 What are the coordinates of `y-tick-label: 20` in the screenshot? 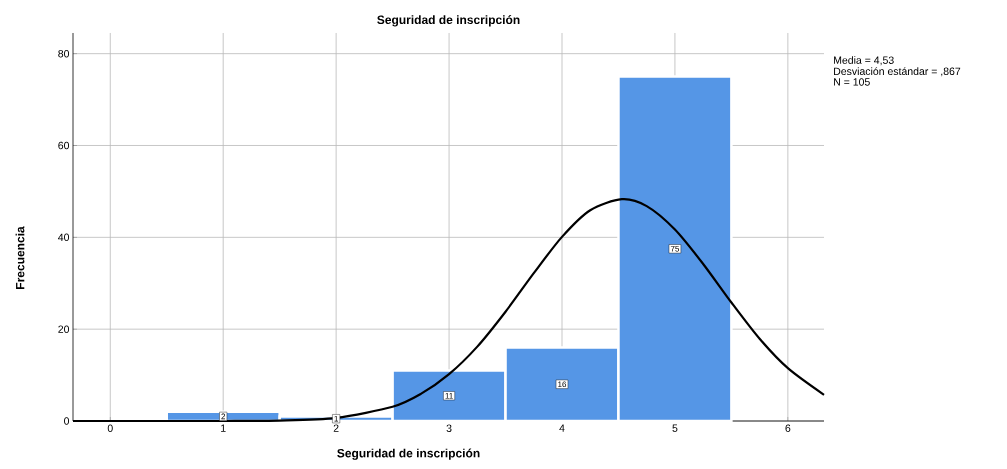 It's located at (64, 329).